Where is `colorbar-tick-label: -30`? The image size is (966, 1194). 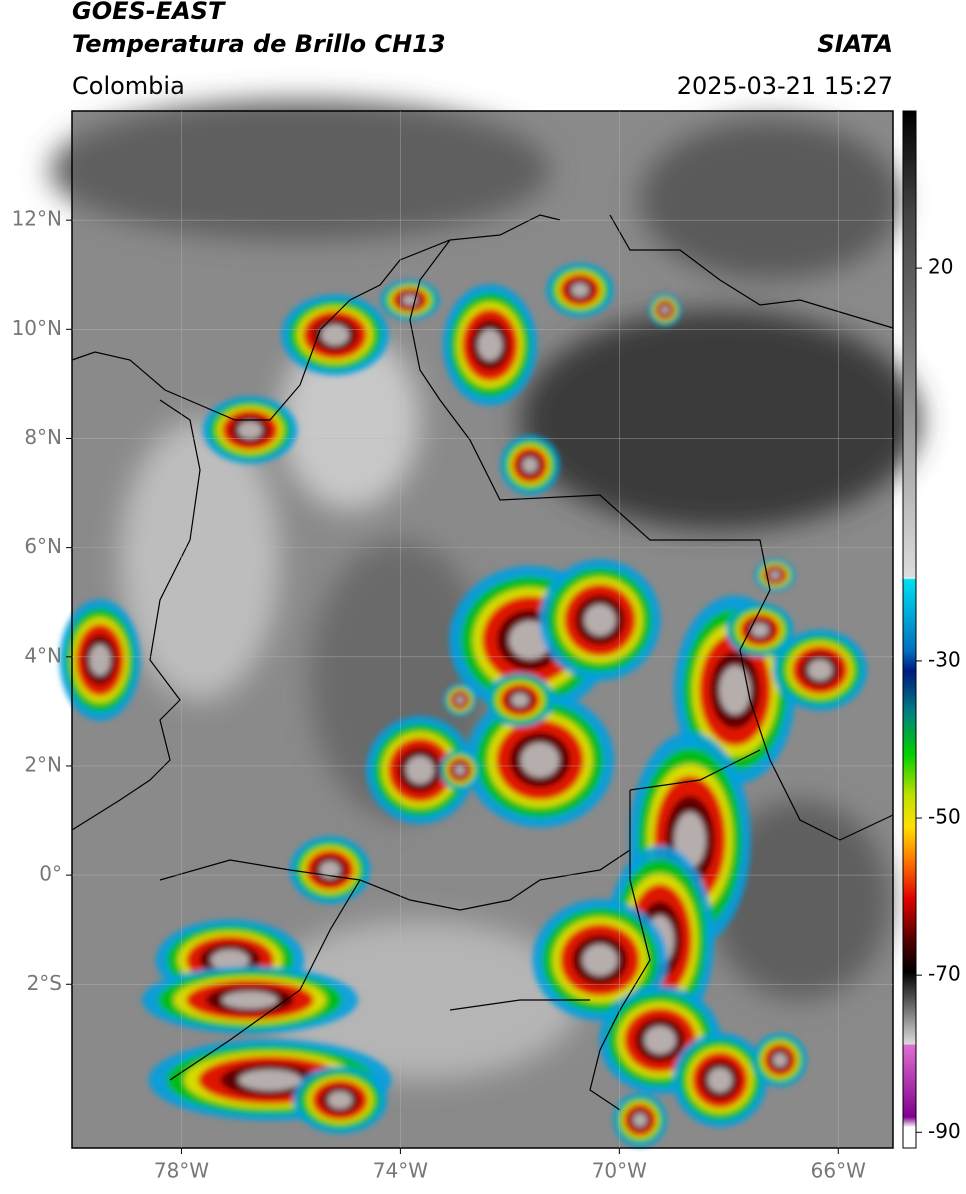
colorbar-tick-label: -30 is located at coordinates (944, 659).